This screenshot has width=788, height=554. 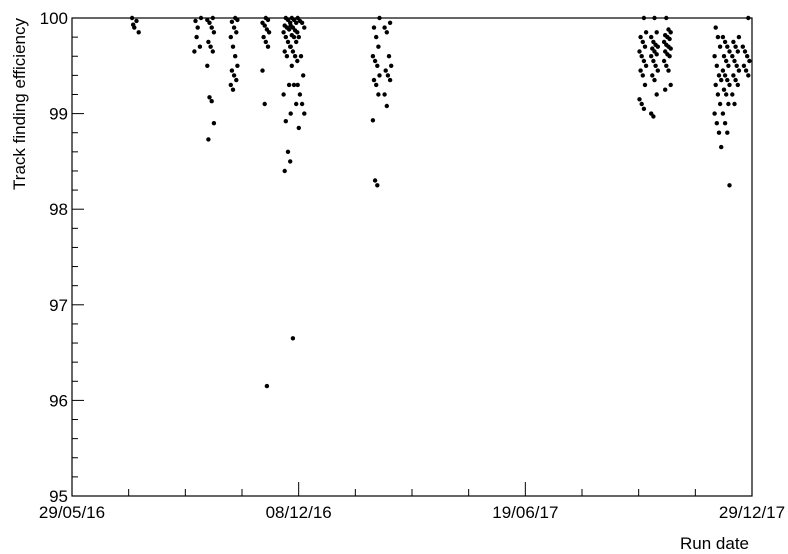 What do you see at coordinates (54, 18) in the screenshot?
I see `y-tick-label: 100` at bounding box center [54, 18].